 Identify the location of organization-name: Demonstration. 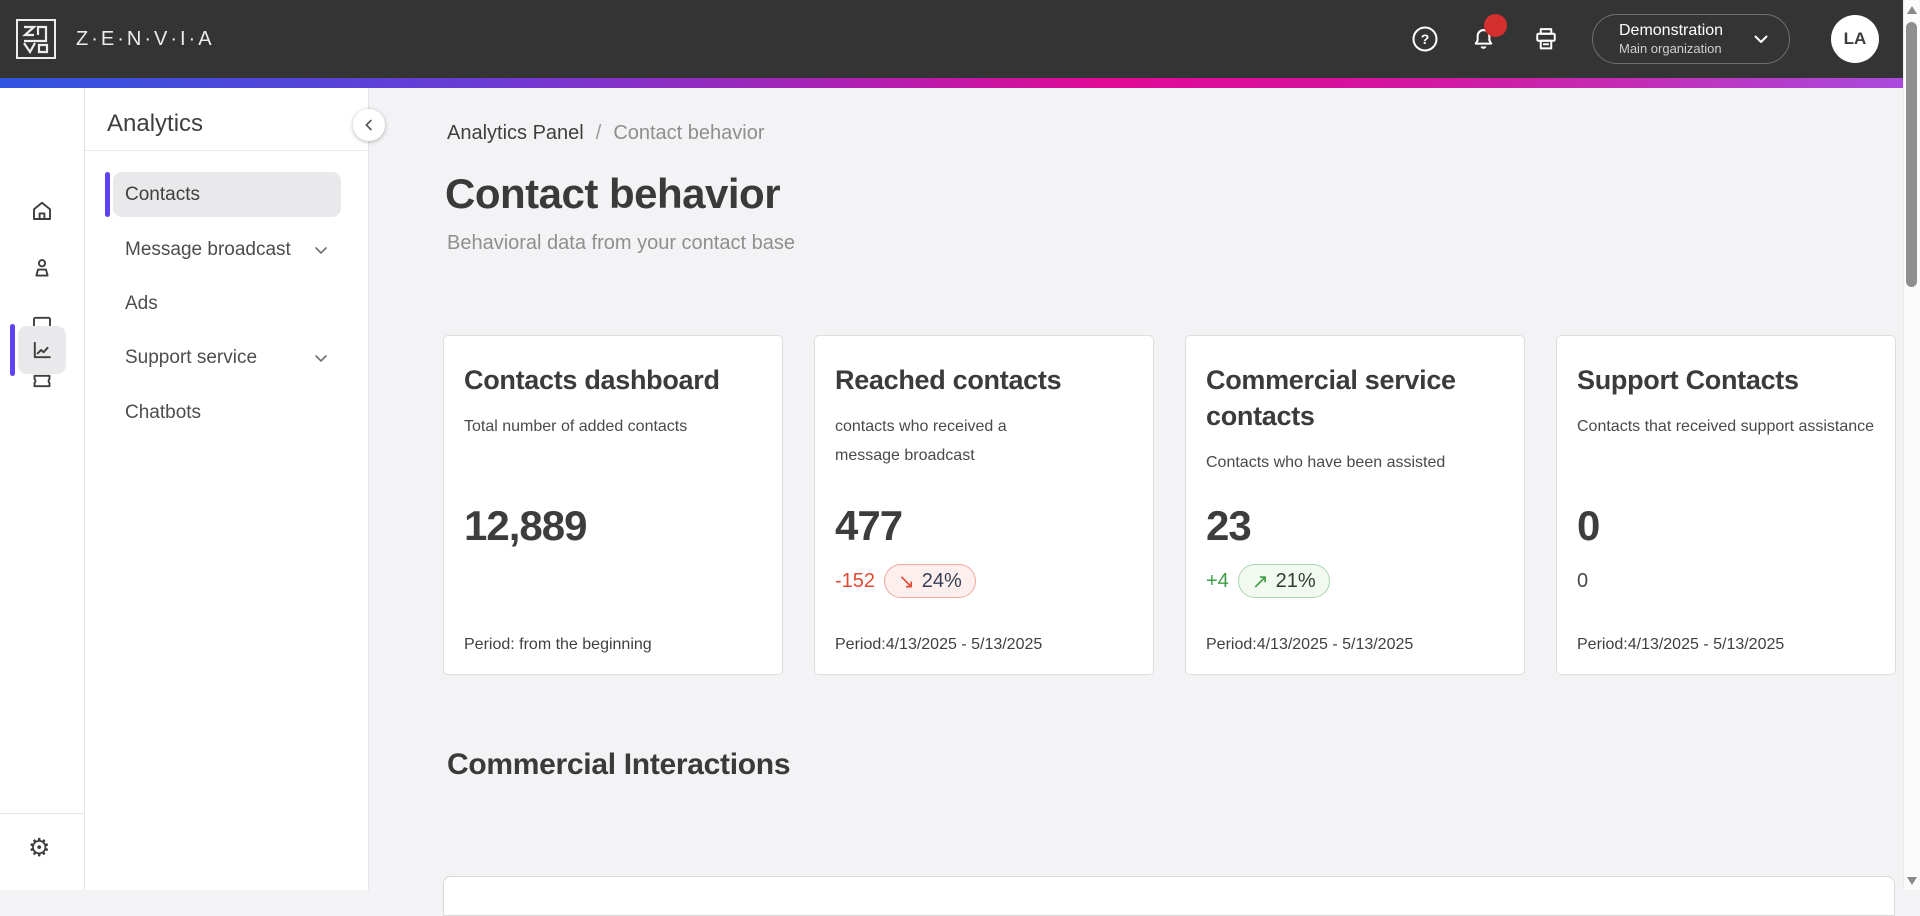
(1671, 30).